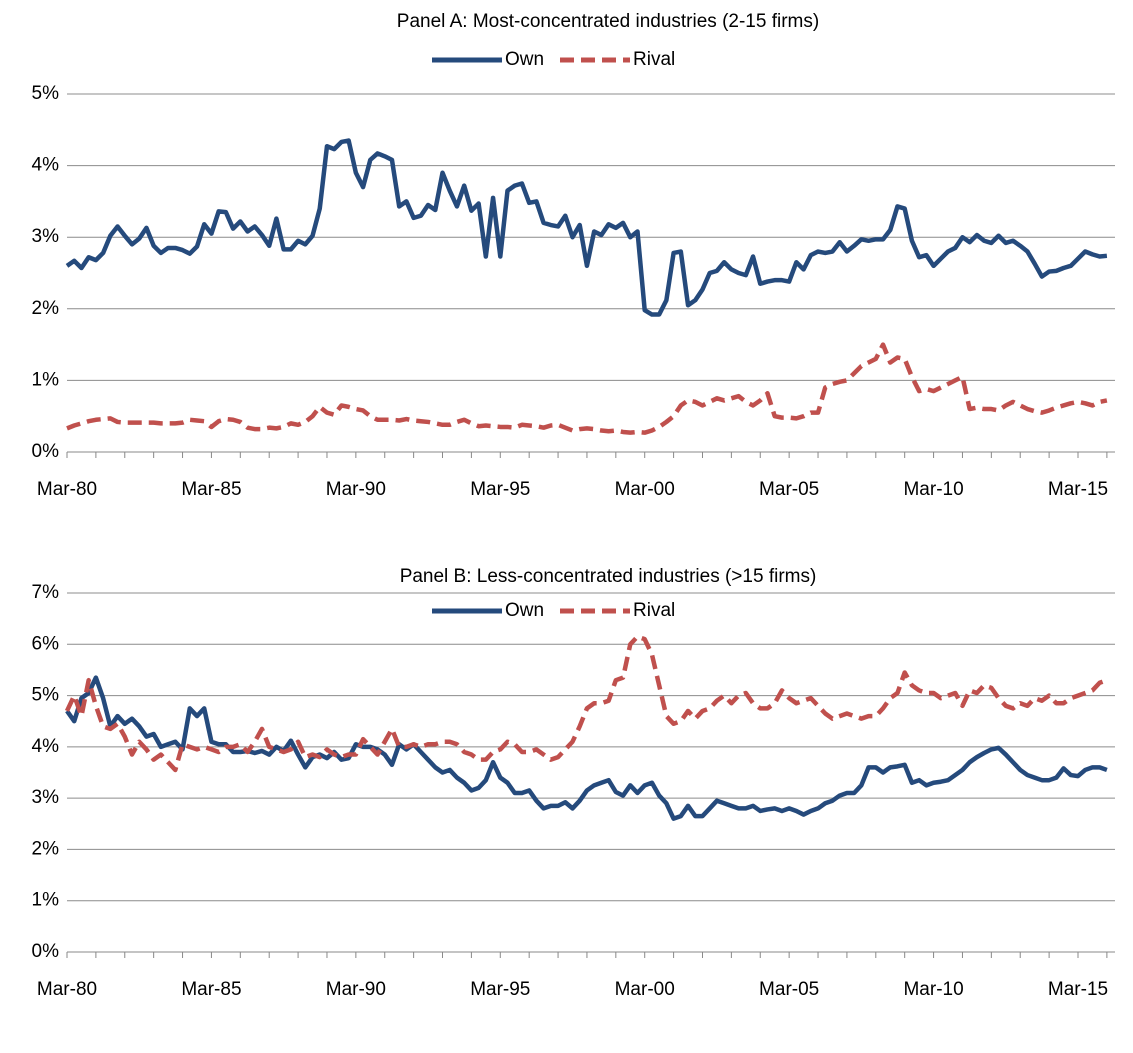 The image size is (1133, 1053). What do you see at coordinates (46, 592) in the screenshot?
I see `y-tick-label: 7%` at bounding box center [46, 592].